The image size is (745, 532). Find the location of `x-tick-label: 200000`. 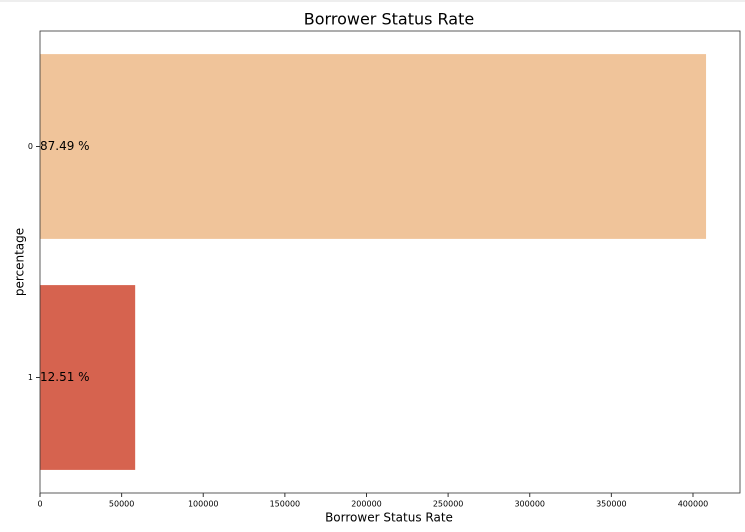

x-tick-label: 200000 is located at coordinates (366, 504).